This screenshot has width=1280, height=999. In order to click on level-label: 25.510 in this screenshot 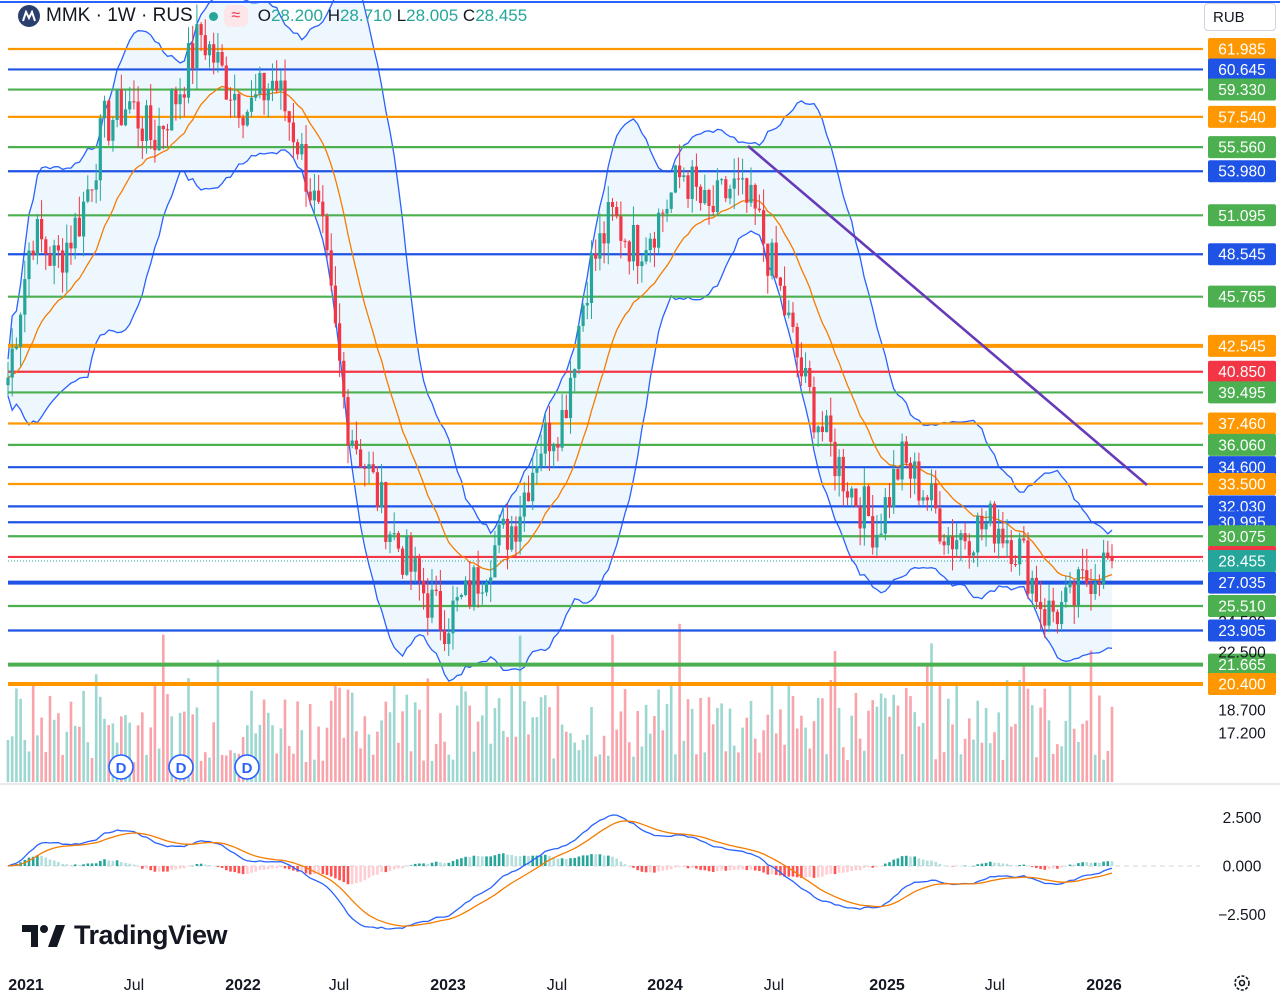, I will do `click(1242, 606)`.